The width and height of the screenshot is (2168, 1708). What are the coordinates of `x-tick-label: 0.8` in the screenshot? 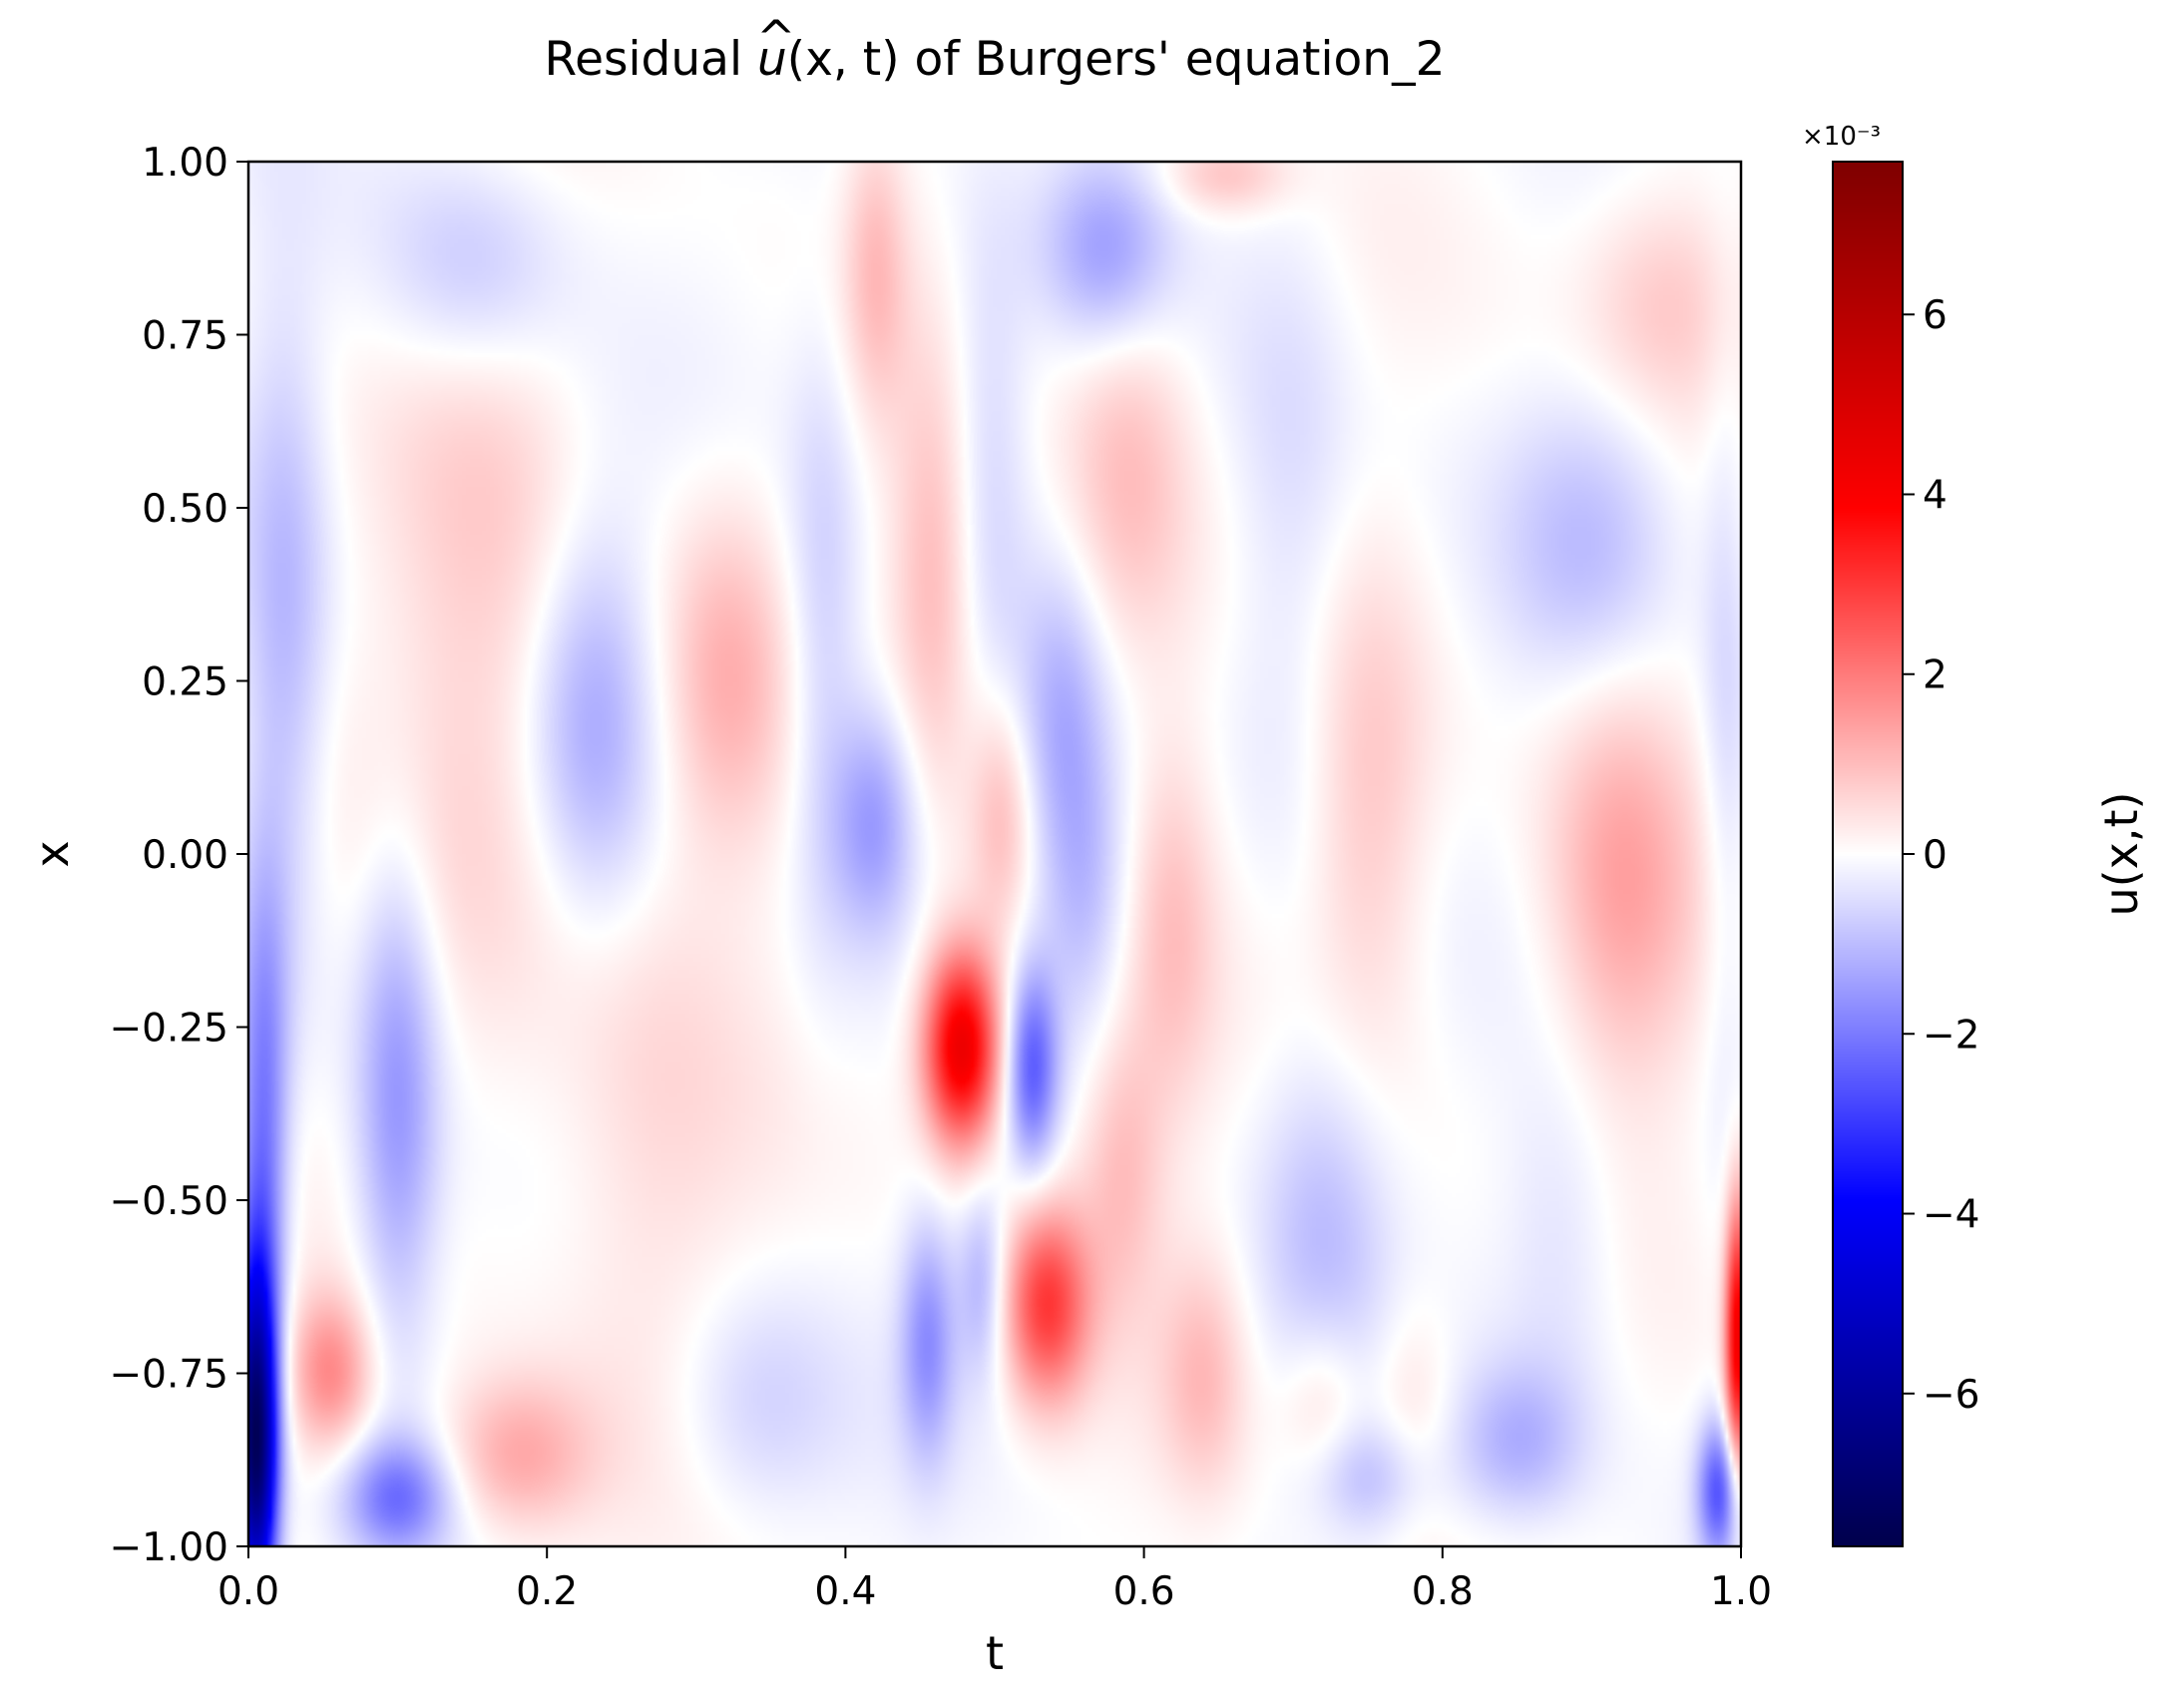 It's located at (1443, 1591).